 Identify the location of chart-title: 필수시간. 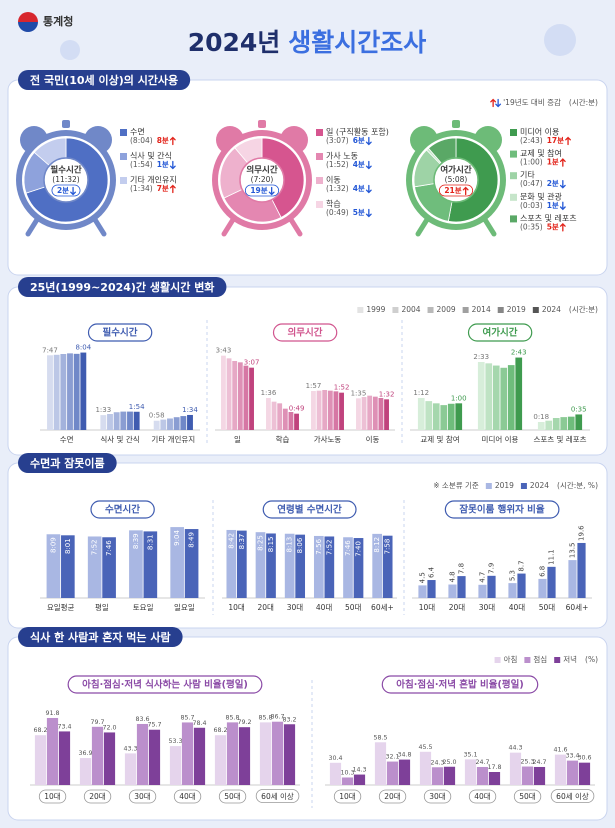
(120, 333).